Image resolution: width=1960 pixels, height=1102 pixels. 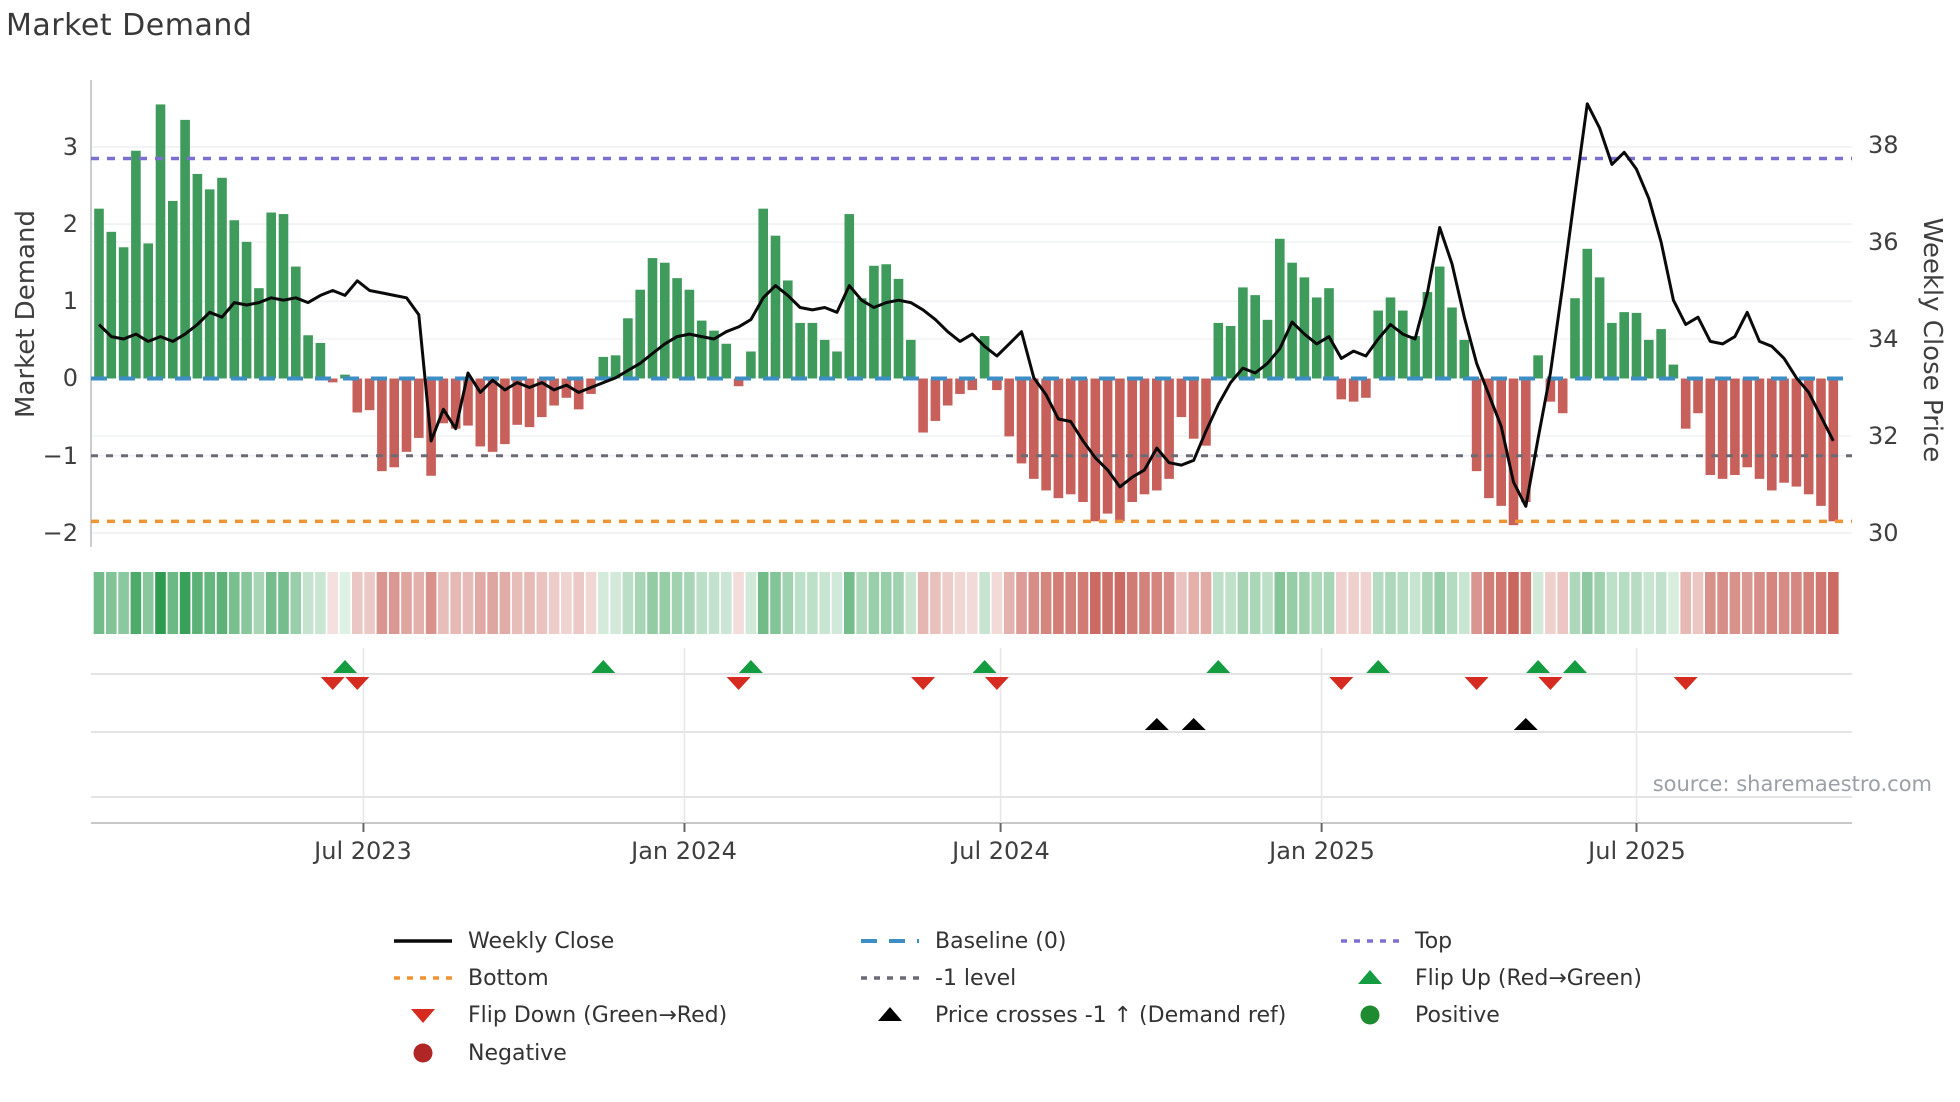 I want to click on x-tick-jan-2025: Jan 2025, so click(x=1322, y=851).